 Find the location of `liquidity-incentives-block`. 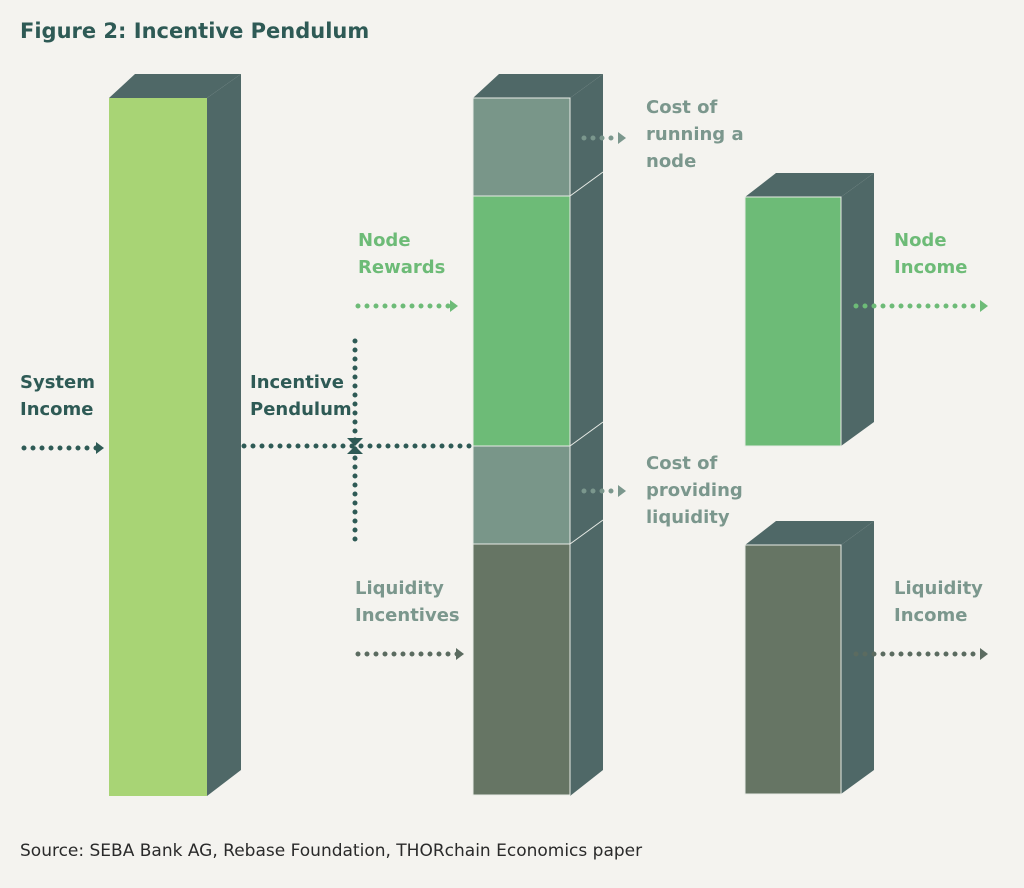

liquidity-incentives-block is located at coordinates (521, 669).